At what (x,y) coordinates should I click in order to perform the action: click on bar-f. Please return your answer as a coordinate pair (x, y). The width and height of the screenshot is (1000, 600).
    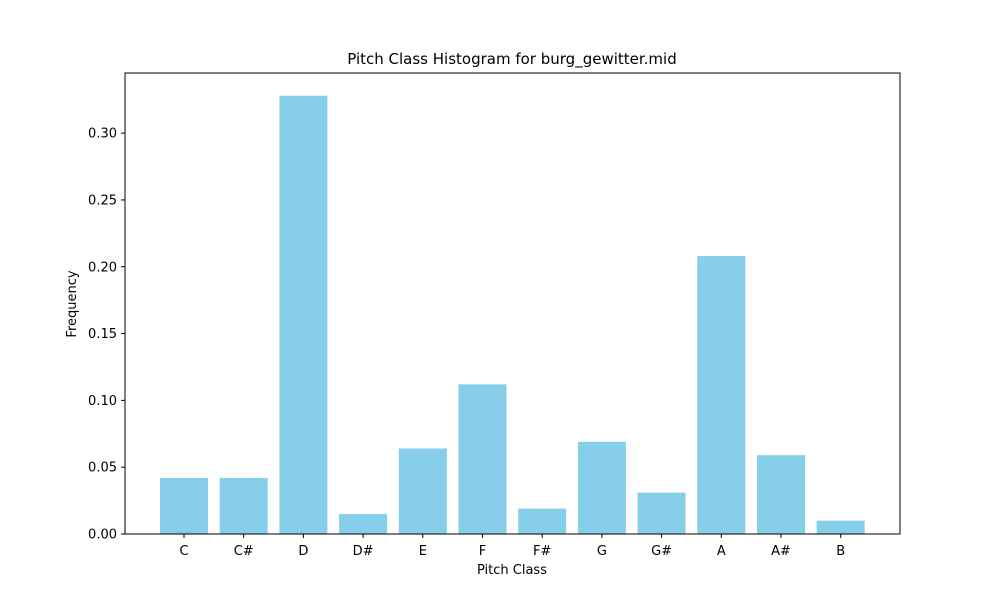
    Looking at the image, I should click on (482, 459).